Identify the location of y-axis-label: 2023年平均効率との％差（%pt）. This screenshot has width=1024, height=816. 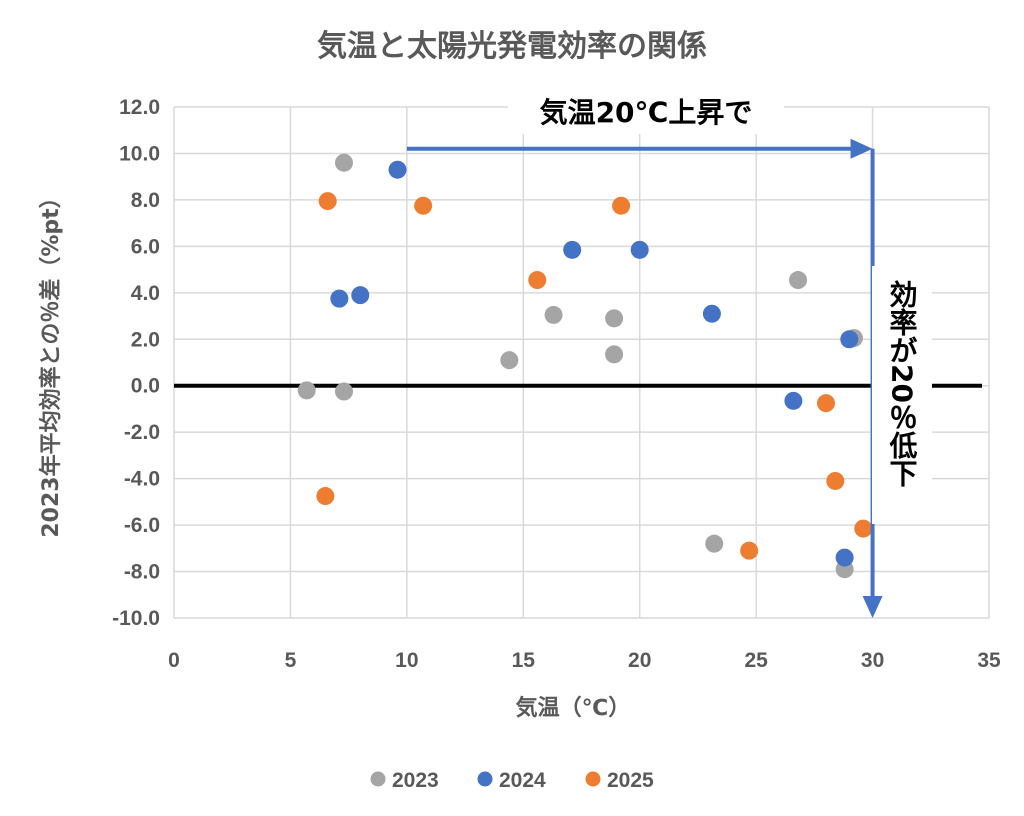
(51, 361).